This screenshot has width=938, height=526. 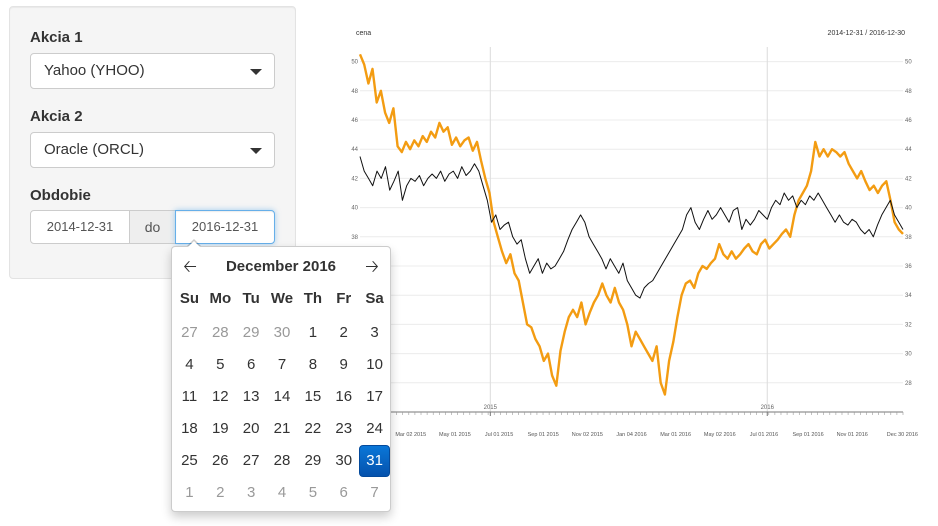 I want to click on calendar-day: 14, so click(x=282, y=396).